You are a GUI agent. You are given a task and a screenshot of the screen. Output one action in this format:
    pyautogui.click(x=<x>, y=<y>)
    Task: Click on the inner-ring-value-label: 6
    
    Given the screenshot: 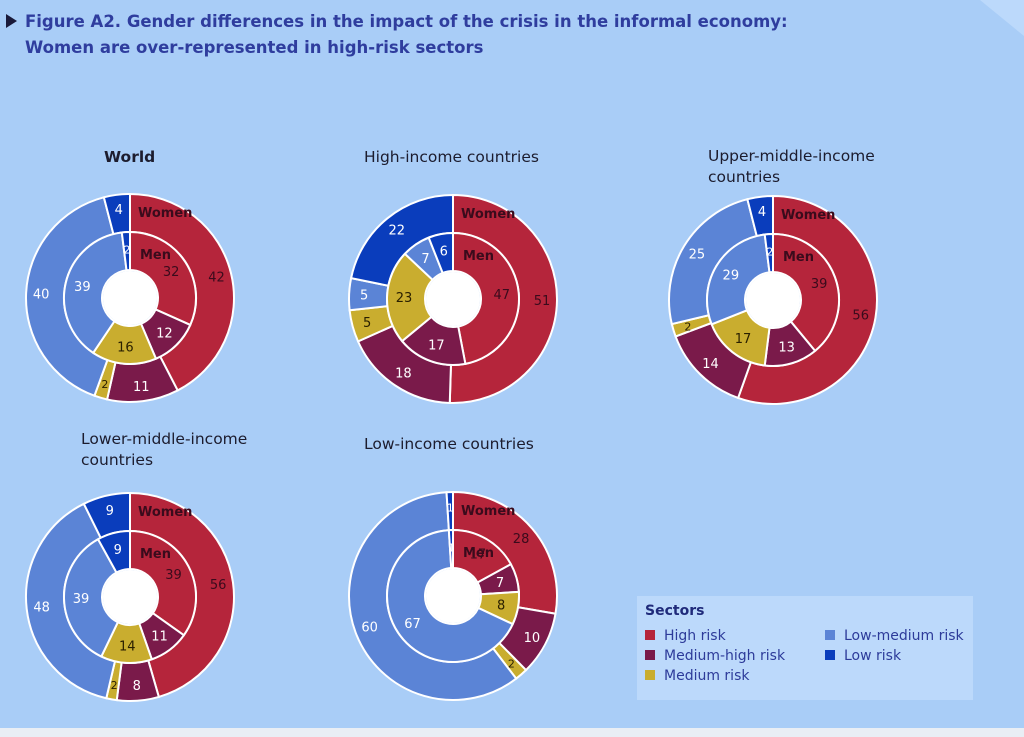 What is the action you would take?
    pyautogui.click(x=444, y=251)
    